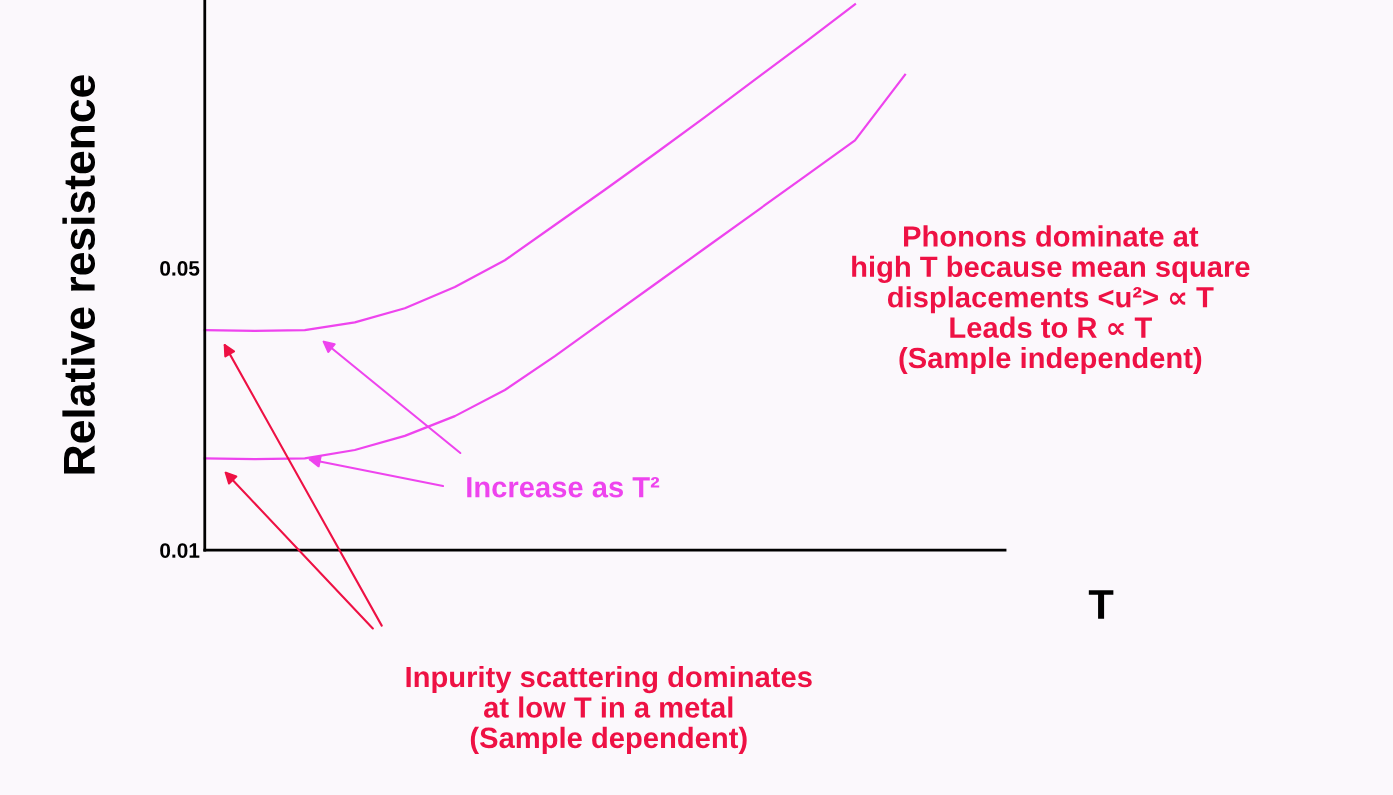  What do you see at coordinates (180, 550) in the screenshot?
I see `y-tick-label: 0.01` at bounding box center [180, 550].